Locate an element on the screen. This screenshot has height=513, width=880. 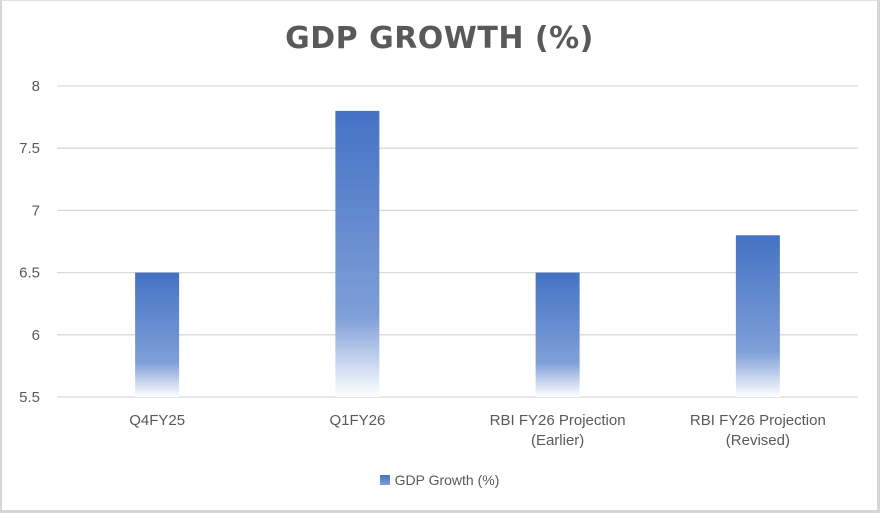
x-category-label: Q4FY25 is located at coordinates (157, 420).